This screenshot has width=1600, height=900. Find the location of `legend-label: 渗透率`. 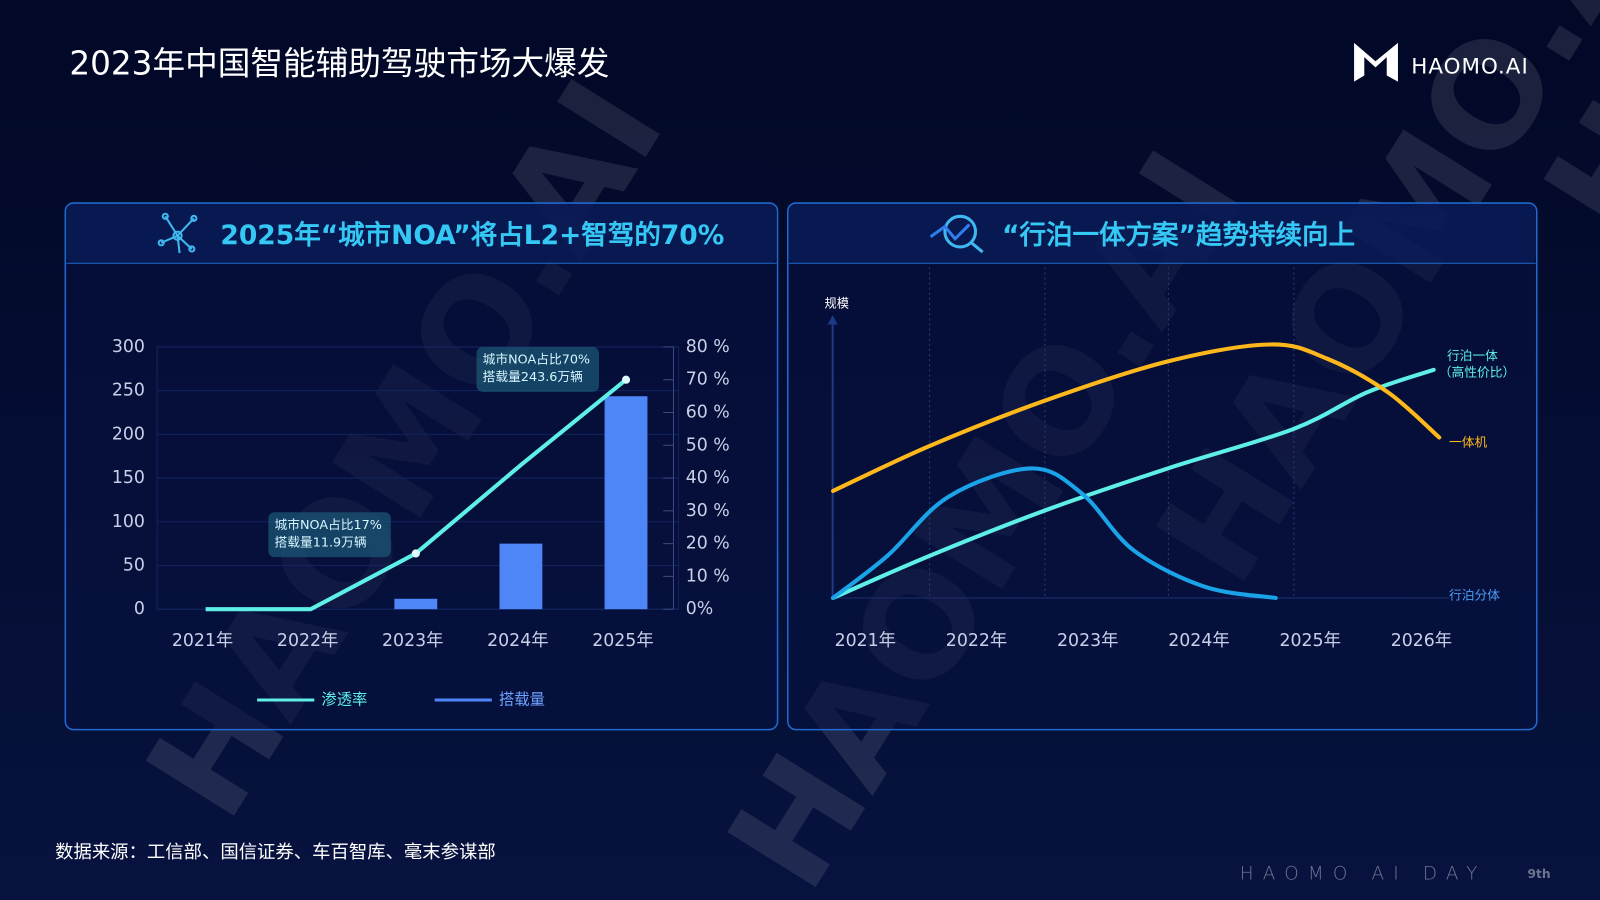

legend-label: 渗透率 is located at coordinates (344, 700).